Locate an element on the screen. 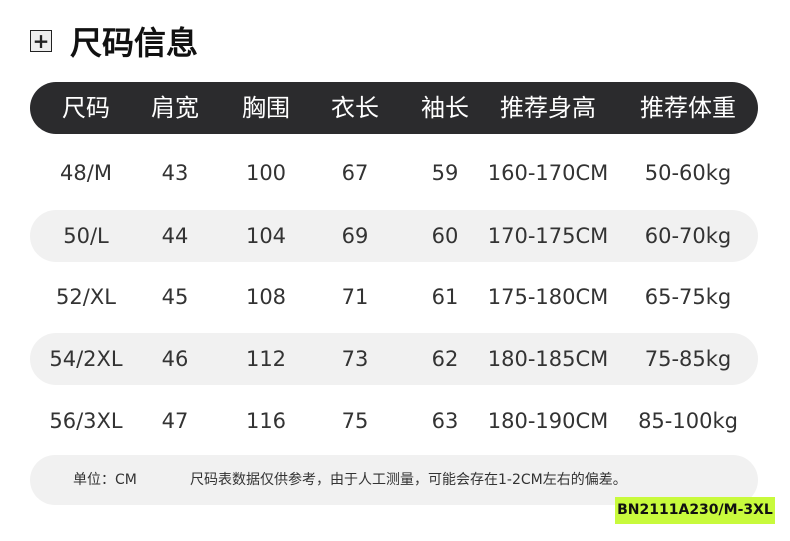 This screenshot has width=790, height=541. column-header: 尺码 is located at coordinates (86, 108).